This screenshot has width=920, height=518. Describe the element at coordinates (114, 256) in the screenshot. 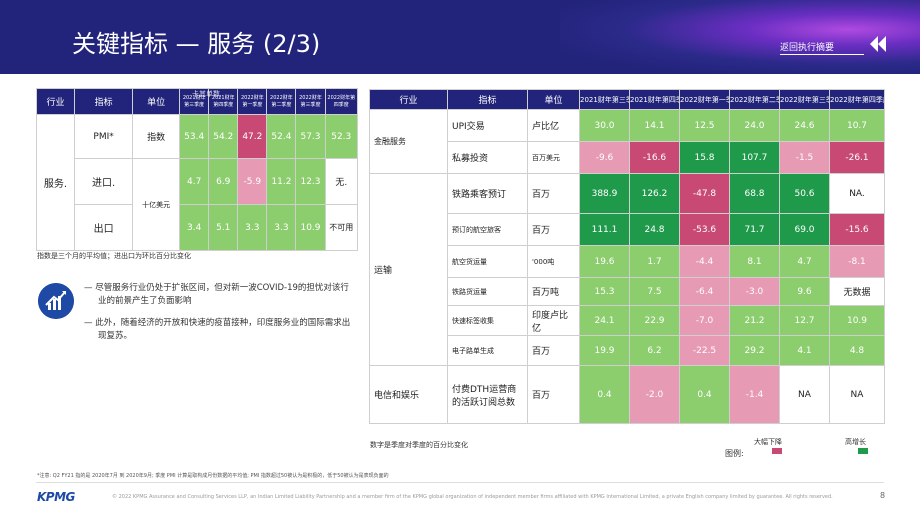

I see `left-table-footnote: 指数是三个月的平均值；进出口为环比百分比变化` at that location.